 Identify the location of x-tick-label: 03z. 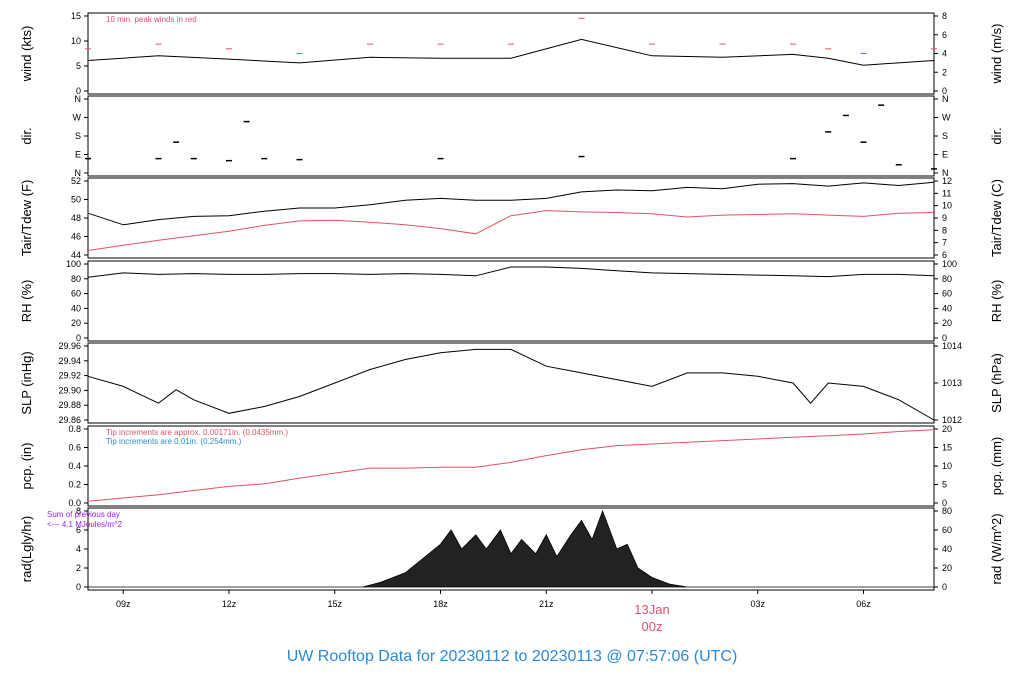
(757, 604).